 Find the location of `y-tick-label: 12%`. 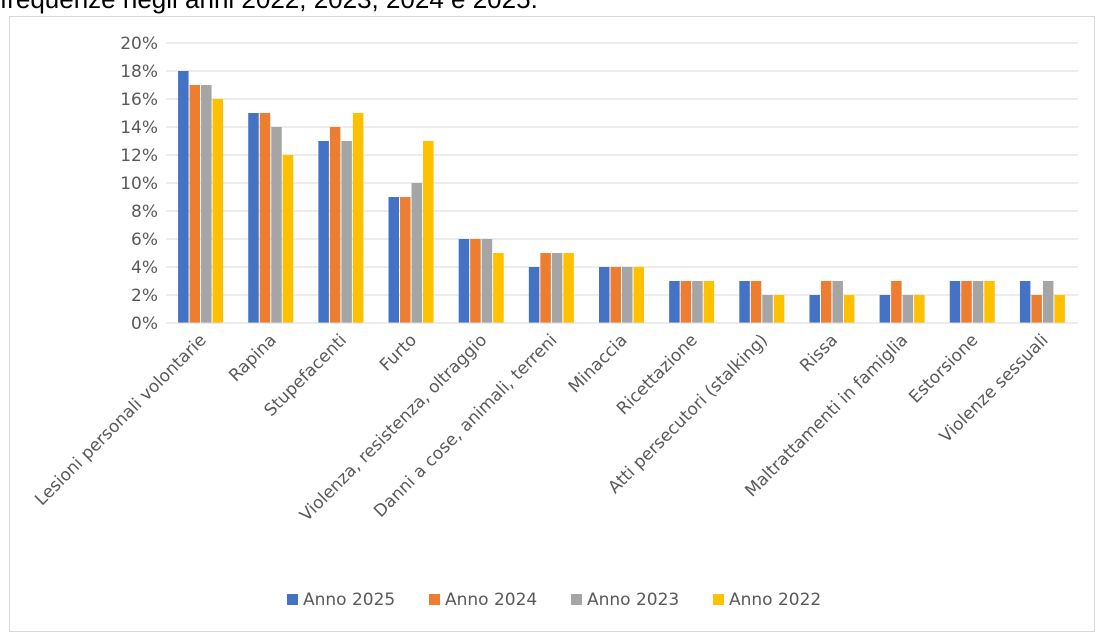

y-tick-label: 12% is located at coordinates (139, 156).